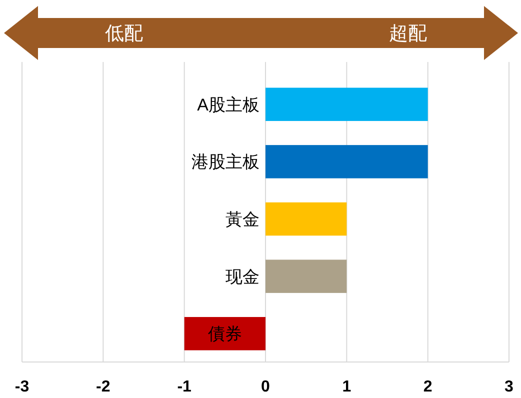 The width and height of the screenshot is (521, 398). What do you see at coordinates (103, 387) in the screenshot?
I see `x-tick-label: -2` at bounding box center [103, 387].